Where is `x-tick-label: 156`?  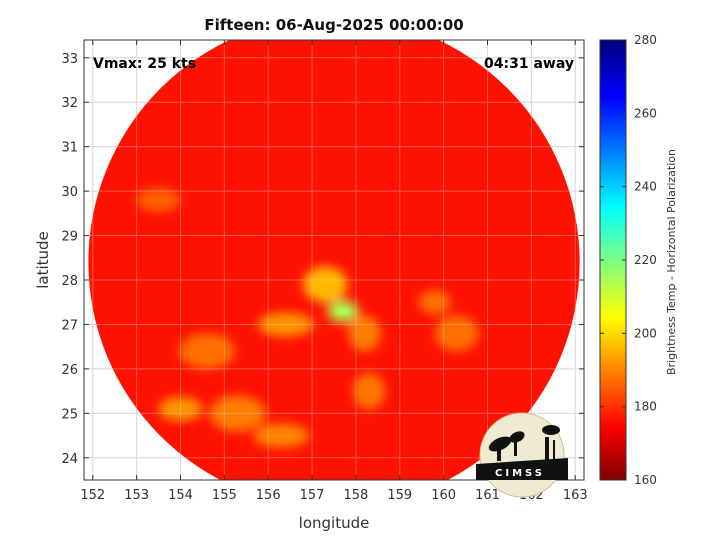
x-tick-label: 156 is located at coordinates (268, 495).